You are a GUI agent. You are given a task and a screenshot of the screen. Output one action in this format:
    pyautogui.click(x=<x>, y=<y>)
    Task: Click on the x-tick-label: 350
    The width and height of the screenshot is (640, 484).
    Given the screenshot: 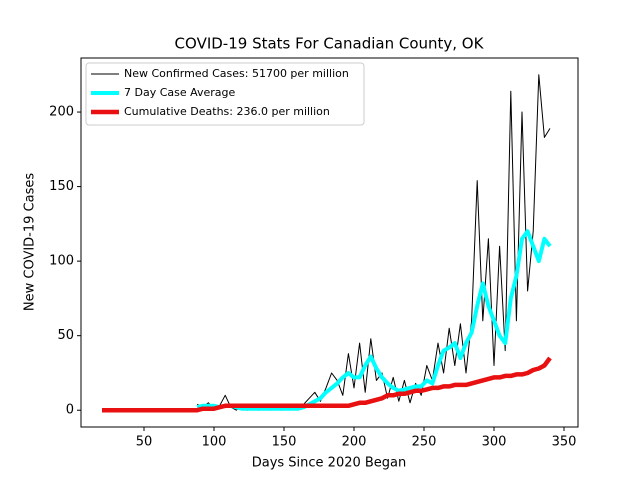 What is the action you would take?
    pyautogui.click(x=564, y=442)
    